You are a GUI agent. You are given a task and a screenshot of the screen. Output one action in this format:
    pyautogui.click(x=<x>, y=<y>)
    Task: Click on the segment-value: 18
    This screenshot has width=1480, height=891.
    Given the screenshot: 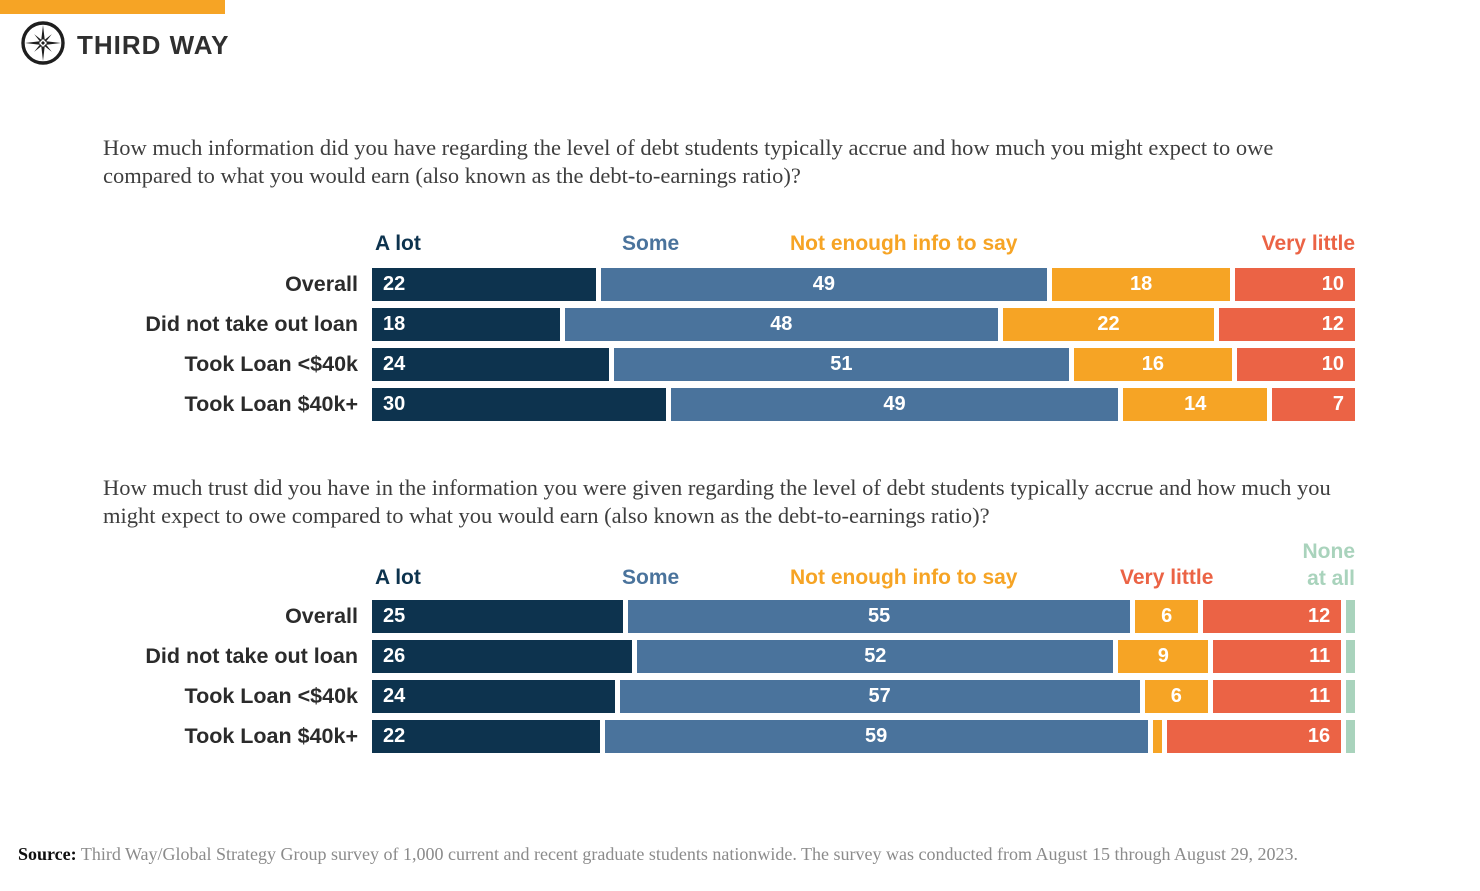 What is the action you would take?
    pyautogui.click(x=1141, y=284)
    